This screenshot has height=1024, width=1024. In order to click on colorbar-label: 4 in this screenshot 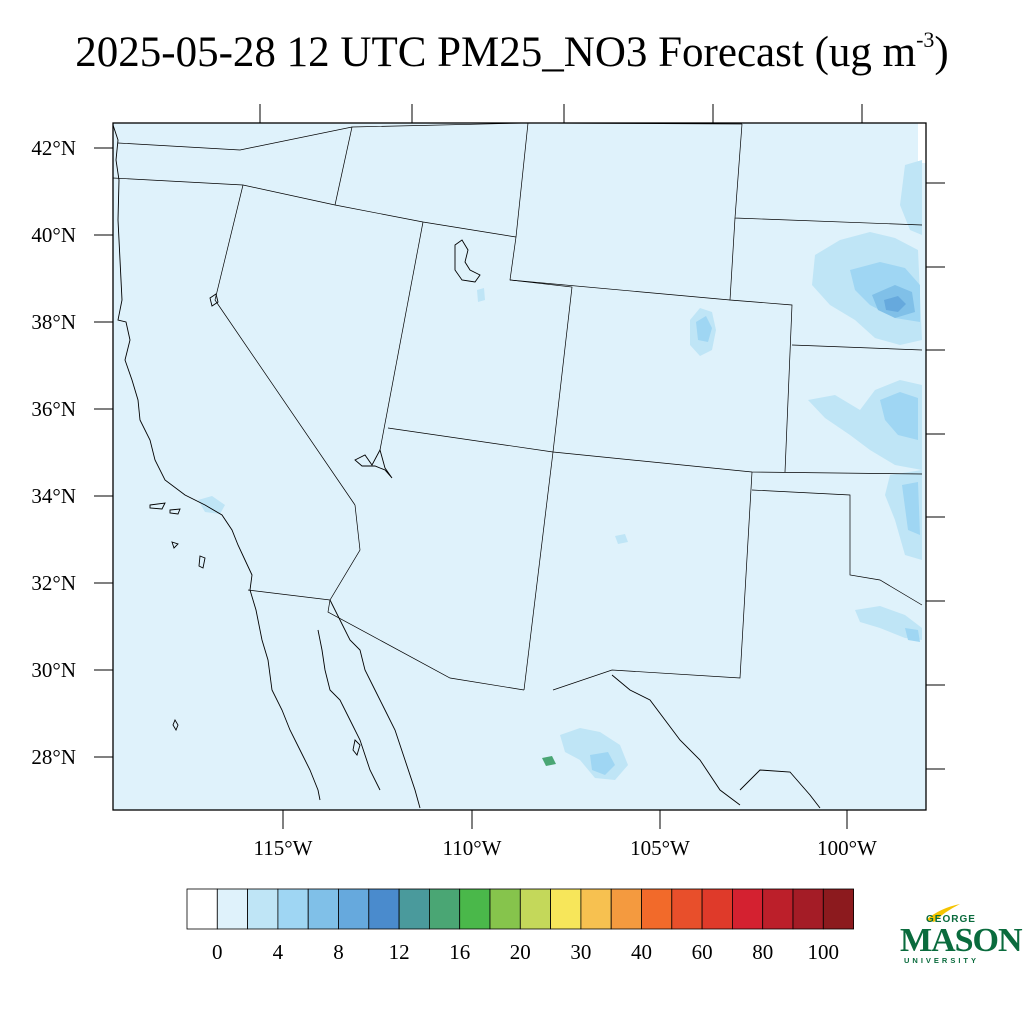, I will do `click(278, 952)`.